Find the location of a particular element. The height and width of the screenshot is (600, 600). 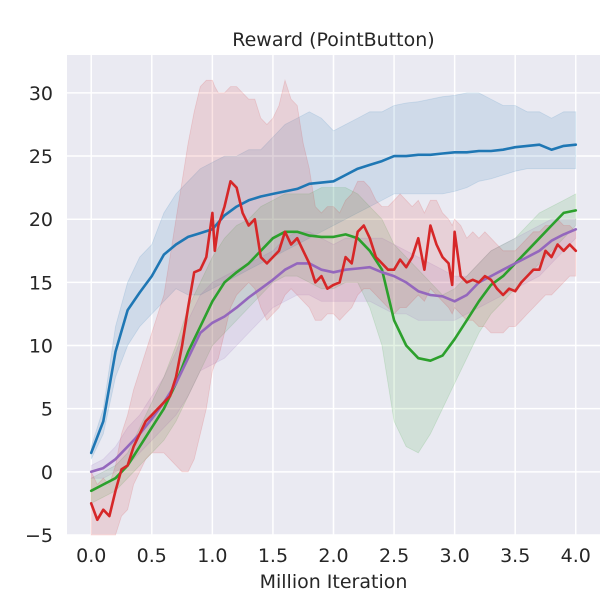

chart-title: Reward (PointButton) is located at coordinates (333, 40).